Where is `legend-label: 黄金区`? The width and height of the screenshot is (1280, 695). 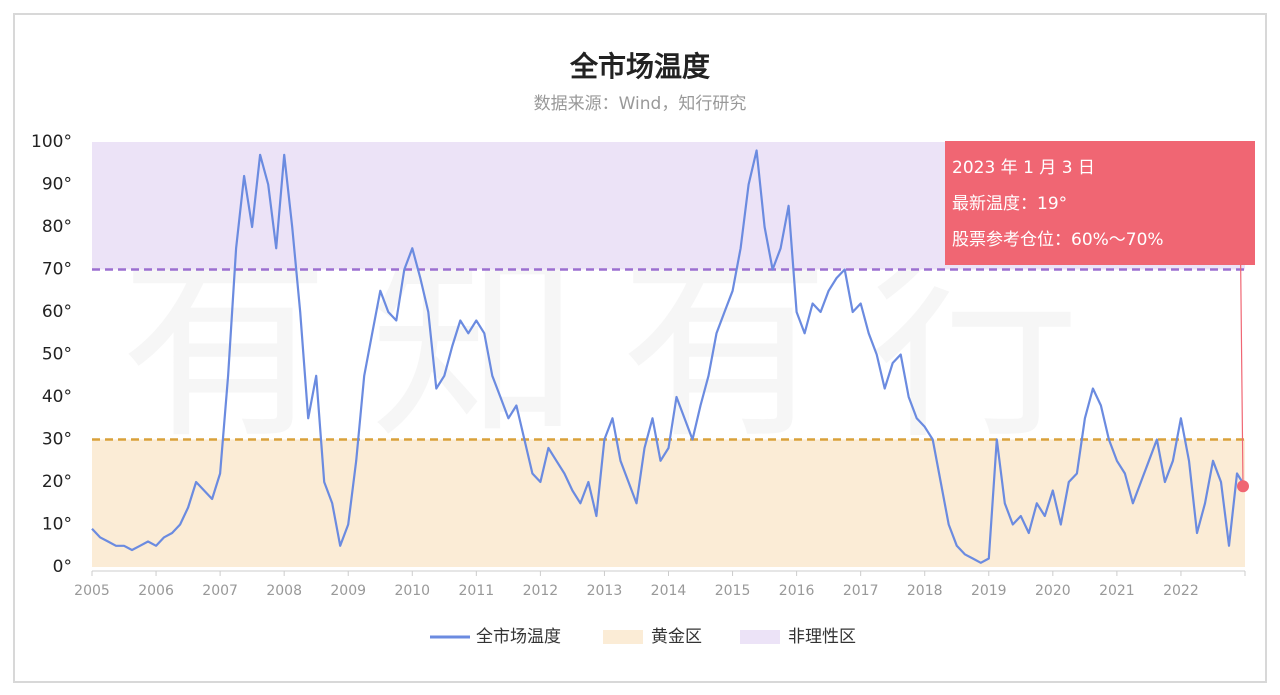 legend-label: 黄金区 is located at coordinates (676, 637).